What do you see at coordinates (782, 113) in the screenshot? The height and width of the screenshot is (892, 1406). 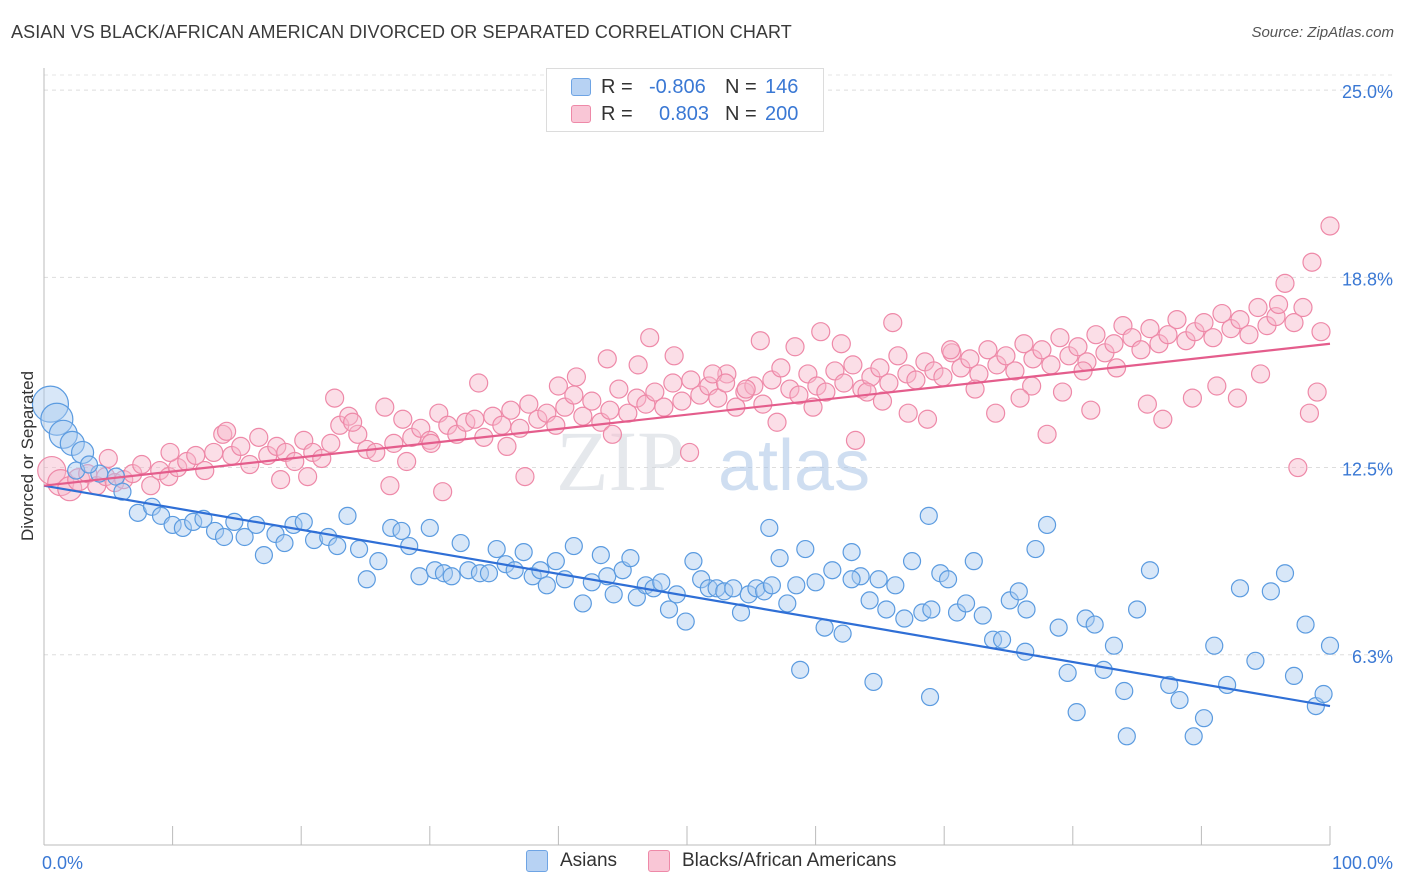 I see `legend-n-value-blacks: 200` at bounding box center [782, 113].